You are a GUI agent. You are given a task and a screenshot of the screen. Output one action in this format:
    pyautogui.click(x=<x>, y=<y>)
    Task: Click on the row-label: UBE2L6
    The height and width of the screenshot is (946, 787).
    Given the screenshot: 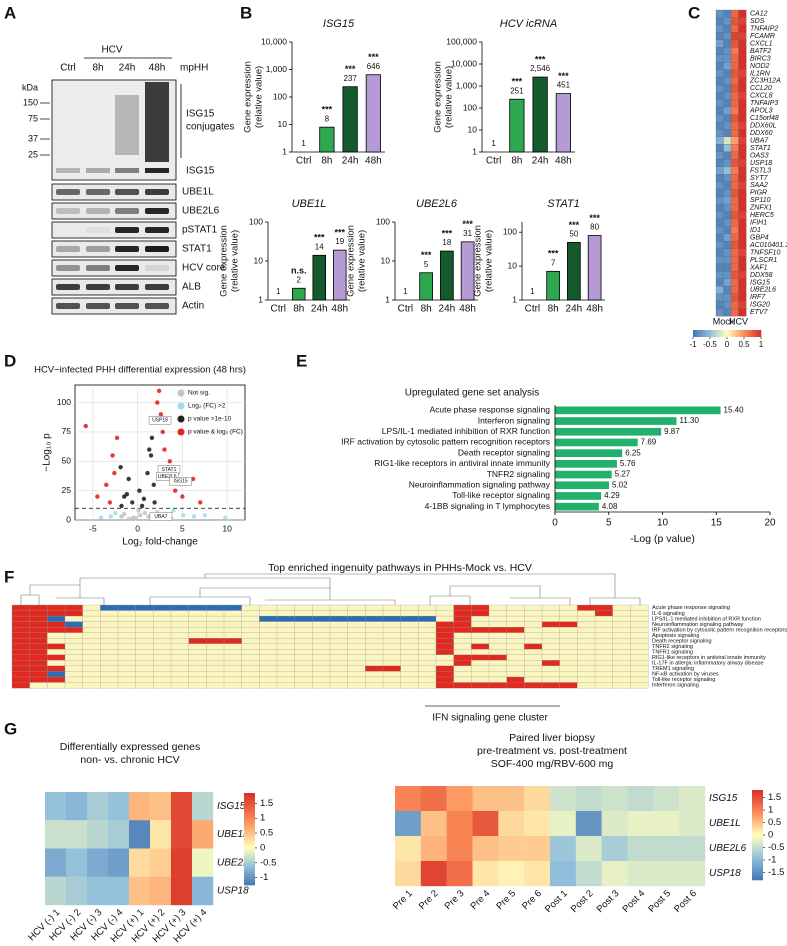 What is the action you would take?
    pyautogui.click(x=763, y=290)
    